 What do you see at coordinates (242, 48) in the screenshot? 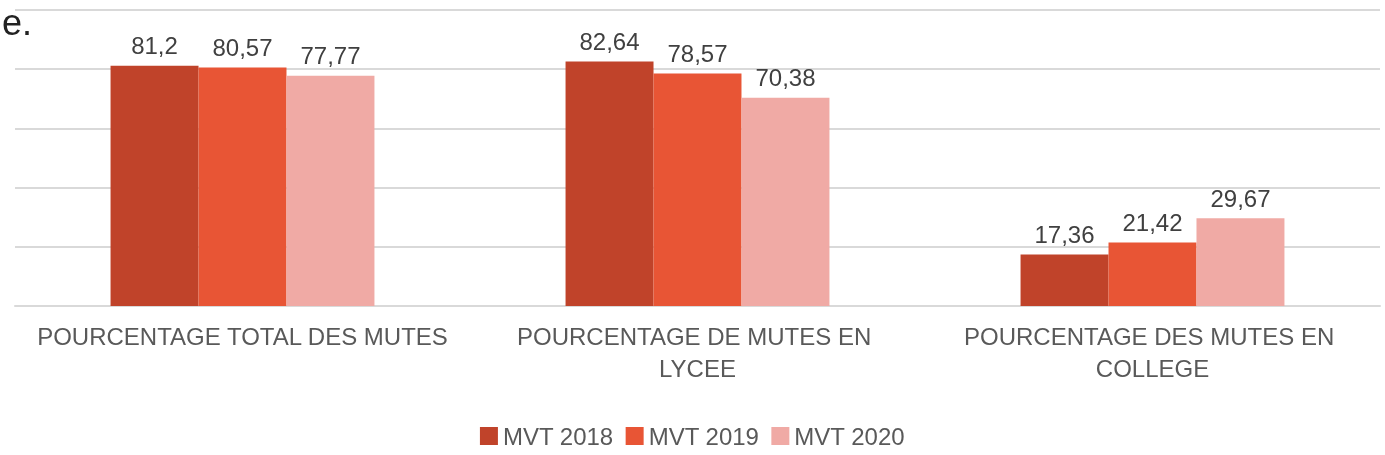
I see `data-label: 80,57` at bounding box center [242, 48].